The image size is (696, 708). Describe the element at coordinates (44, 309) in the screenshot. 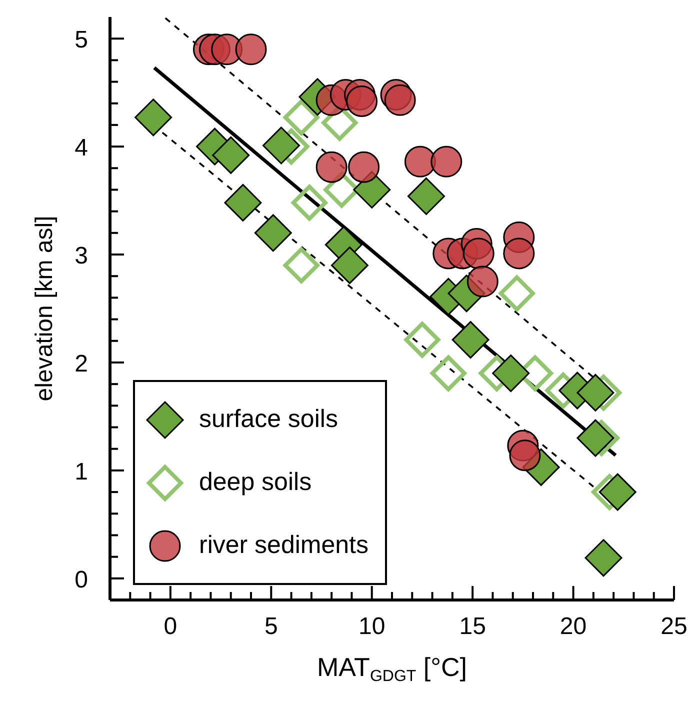

I see `y-axis-title: elevation [km asl]` at that location.